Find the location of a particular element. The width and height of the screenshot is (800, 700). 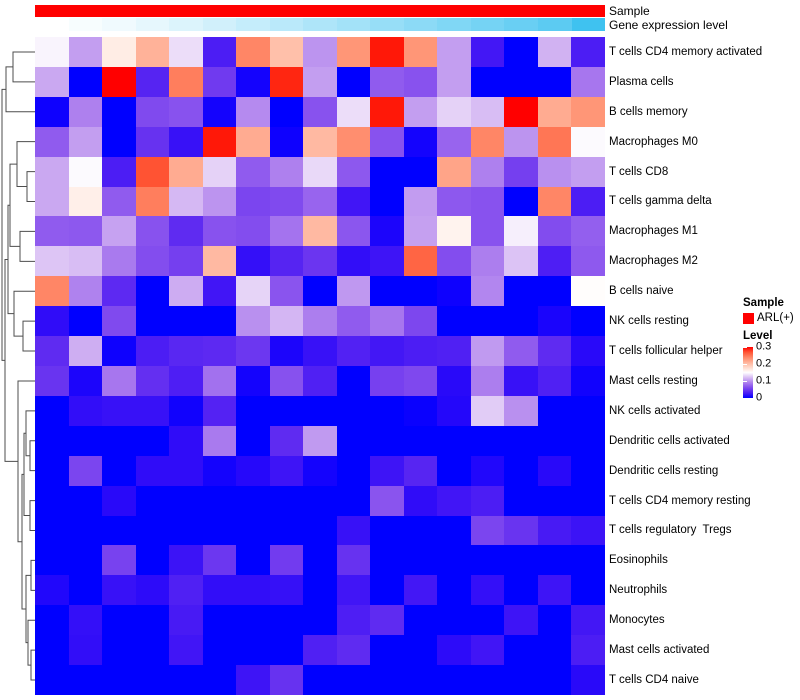

row-label: T cells CD4 memory resting is located at coordinates (680, 500).